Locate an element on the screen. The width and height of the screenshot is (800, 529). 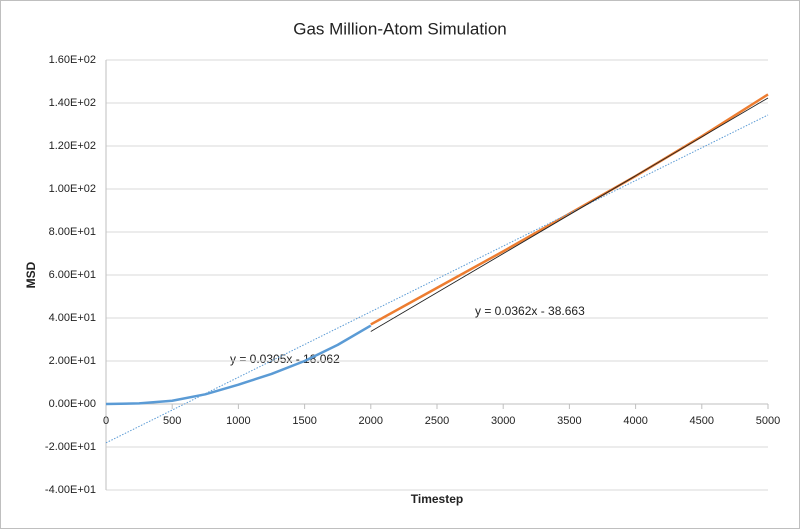
y-tick-label: -4.00E+01 is located at coordinates (70, 490).